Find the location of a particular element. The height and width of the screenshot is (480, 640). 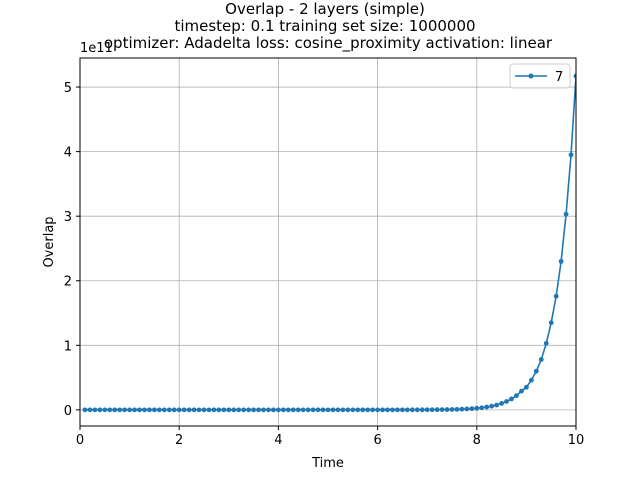

y-axis-label: Overlap is located at coordinates (49, 241).